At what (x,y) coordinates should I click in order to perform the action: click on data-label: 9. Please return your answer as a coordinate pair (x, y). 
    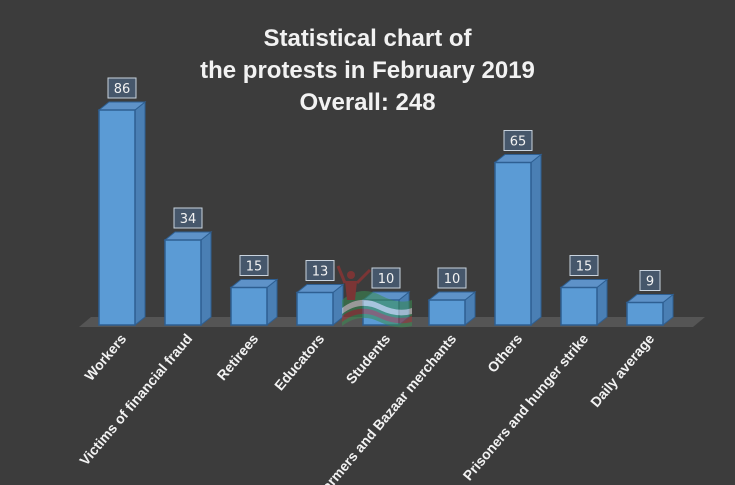
    Looking at the image, I should click on (650, 280).